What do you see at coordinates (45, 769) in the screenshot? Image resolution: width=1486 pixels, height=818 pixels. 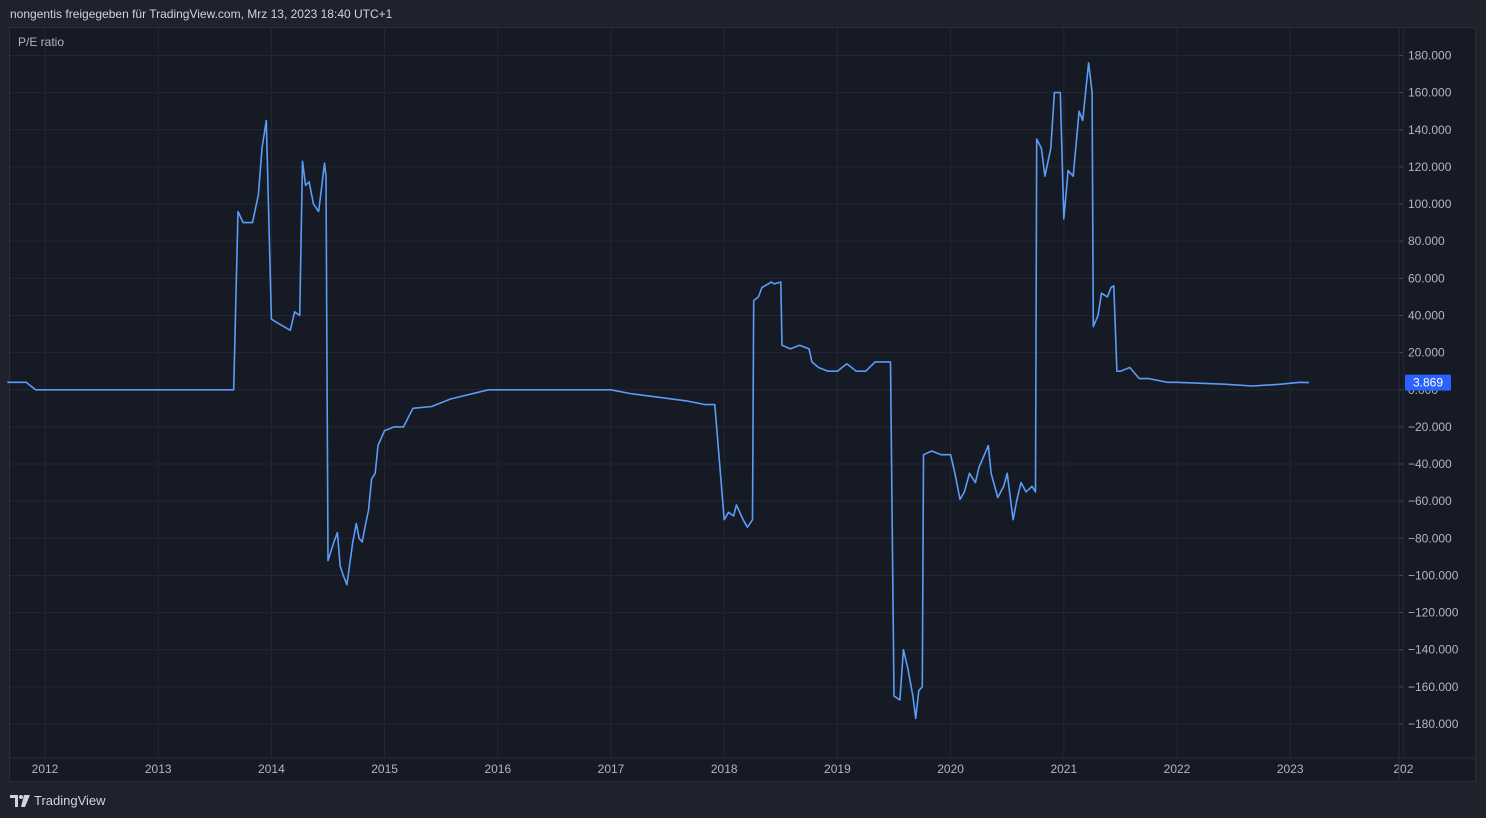 I see `x-tick-label: 2012` at bounding box center [45, 769].